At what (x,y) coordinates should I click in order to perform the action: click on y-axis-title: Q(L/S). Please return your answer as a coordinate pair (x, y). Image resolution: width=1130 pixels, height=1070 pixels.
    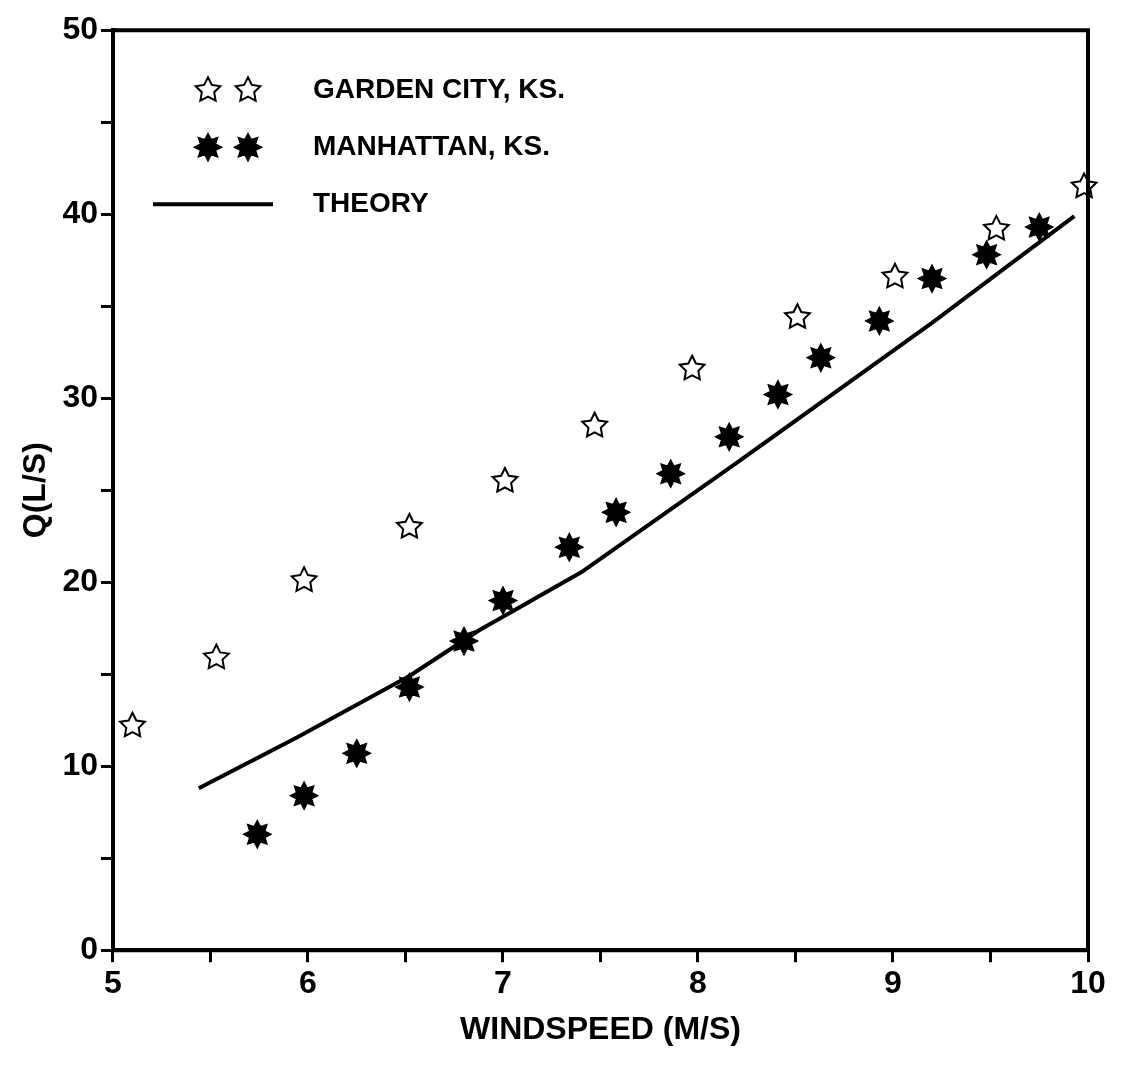
    Looking at the image, I should click on (34, 490).